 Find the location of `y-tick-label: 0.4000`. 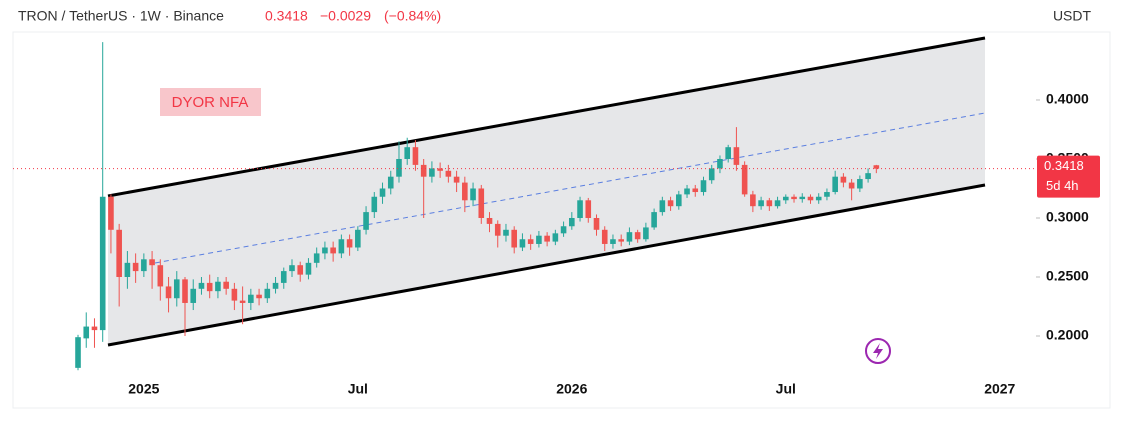

y-tick-label: 0.4000 is located at coordinates (1067, 99).